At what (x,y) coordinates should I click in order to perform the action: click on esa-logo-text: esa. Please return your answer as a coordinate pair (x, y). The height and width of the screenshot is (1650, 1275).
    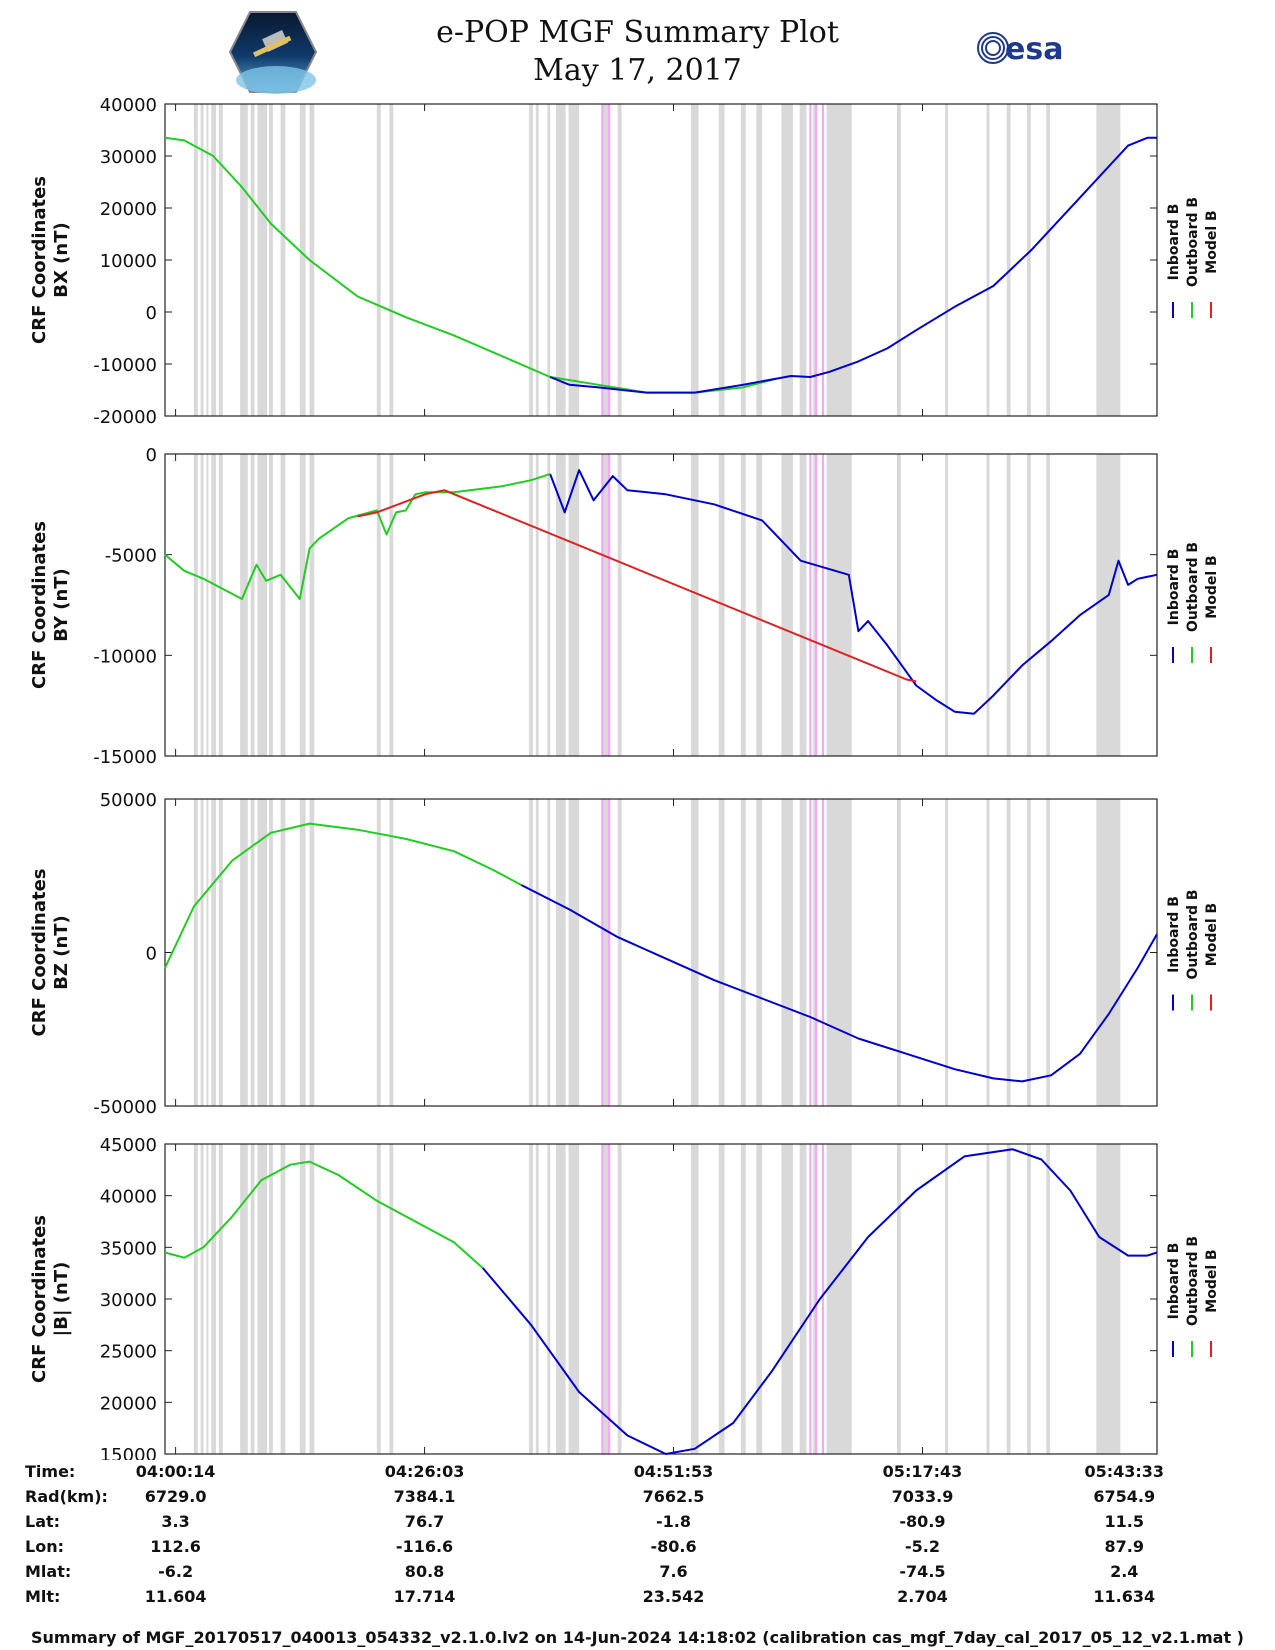
    Looking at the image, I should click on (1034, 49).